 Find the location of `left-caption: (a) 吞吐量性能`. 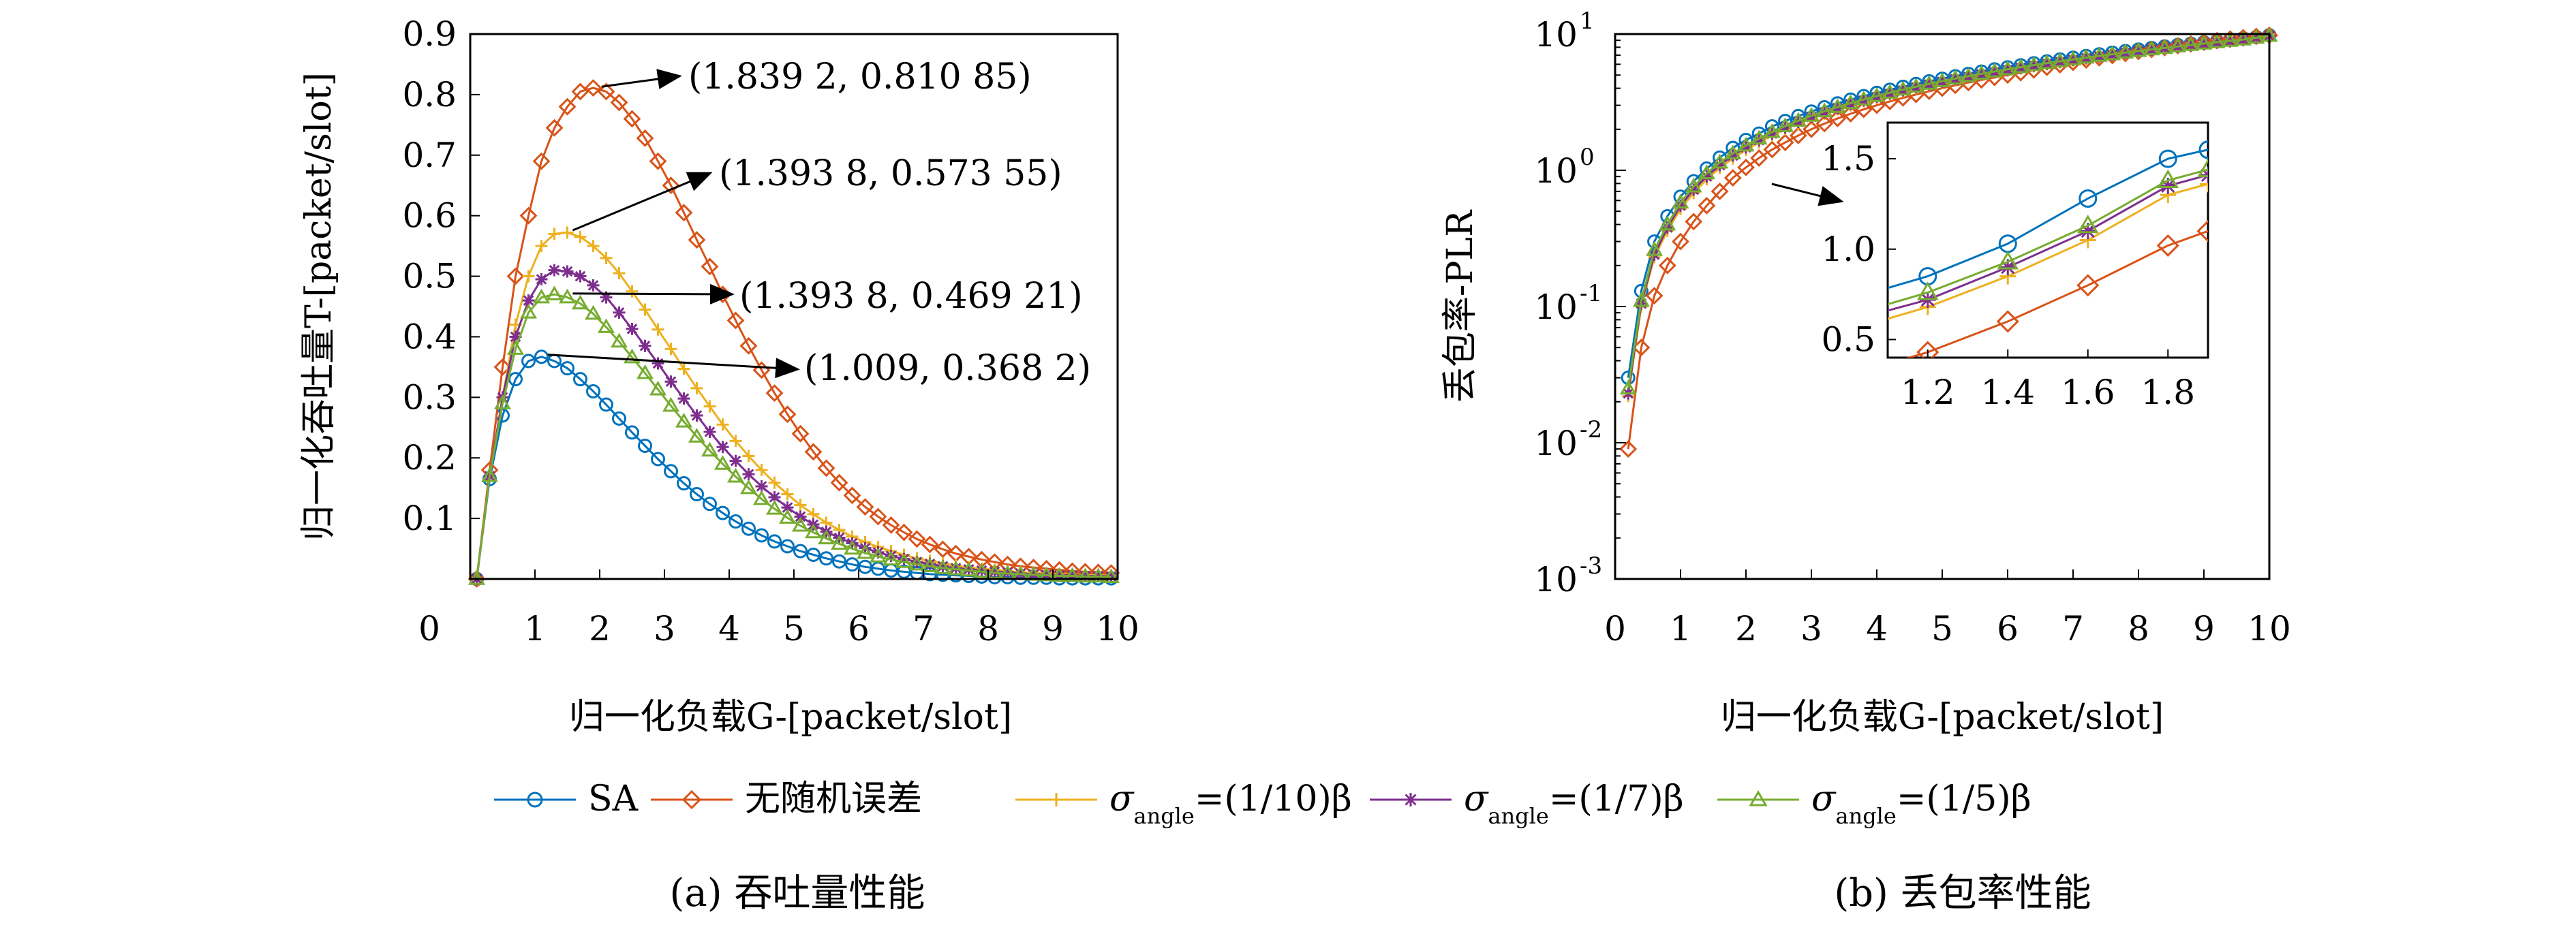

left-caption: (a) 吞吐量性能 is located at coordinates (797, 893).